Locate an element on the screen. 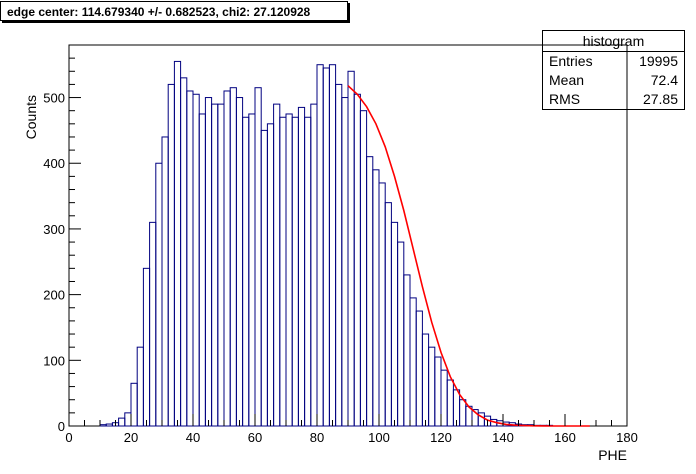 The image size is (696, 474). y-tick-label: 400 is located at coordinates (54, 163).